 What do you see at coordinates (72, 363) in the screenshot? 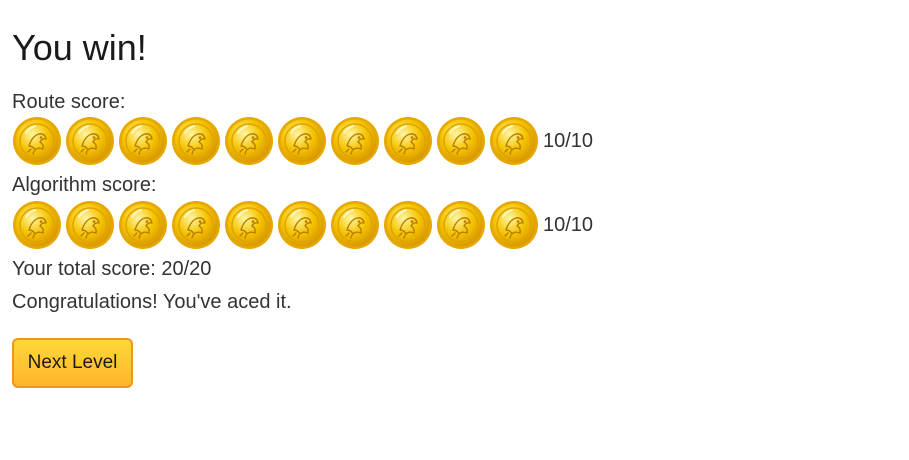
I see `next-level-button: Next Level` at bounding box center [72, 363].